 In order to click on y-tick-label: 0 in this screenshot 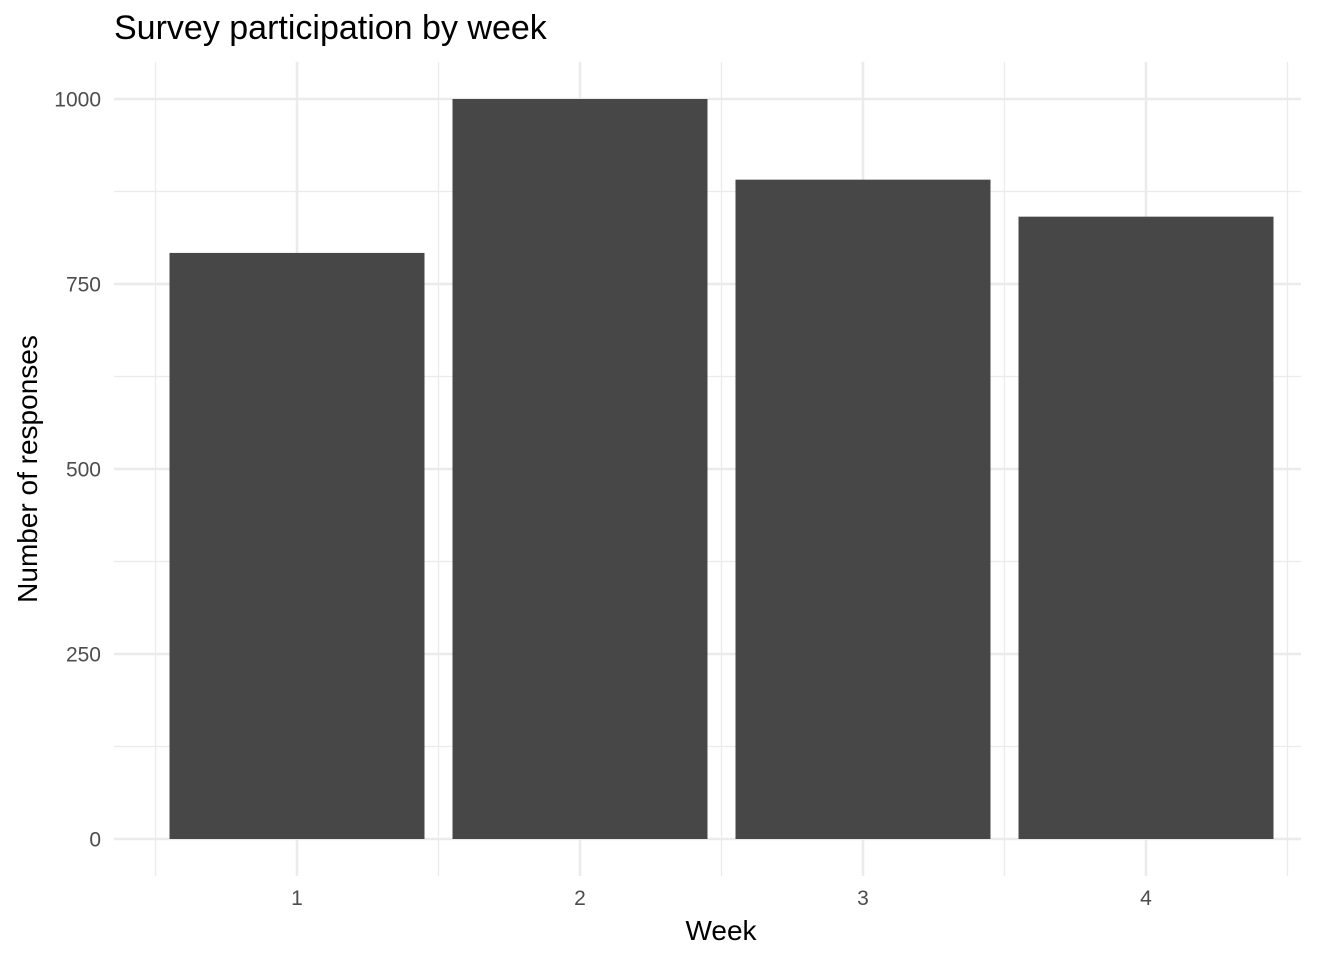, I will do `click(95, 840)`.